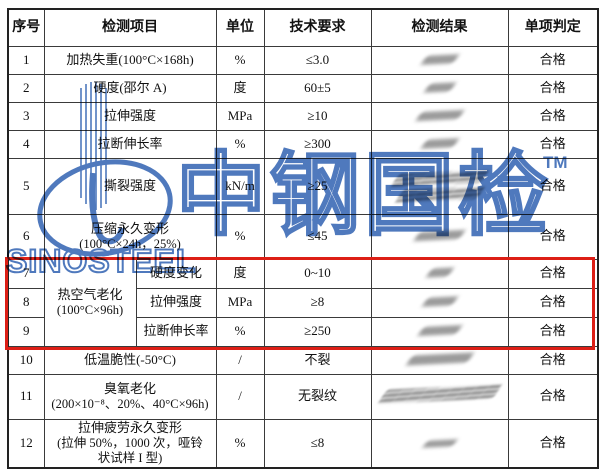 This screenshot has height=474, width=600. Describe the element at coordinates (176, 273) in the screenshot. I see `sub-item-cell: 硬度变化` at that location.